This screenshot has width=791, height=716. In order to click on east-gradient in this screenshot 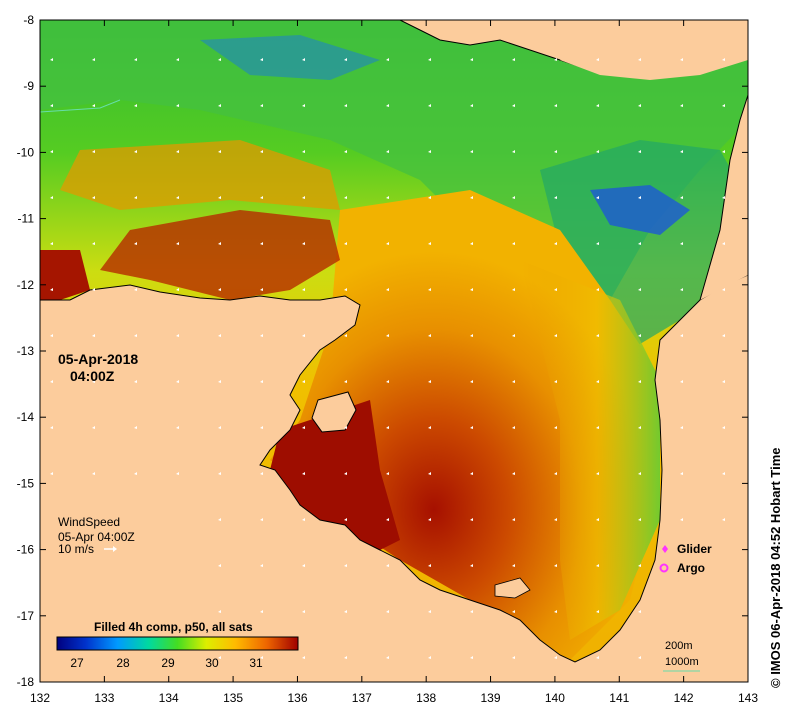, I will do `click(590, 450)`.